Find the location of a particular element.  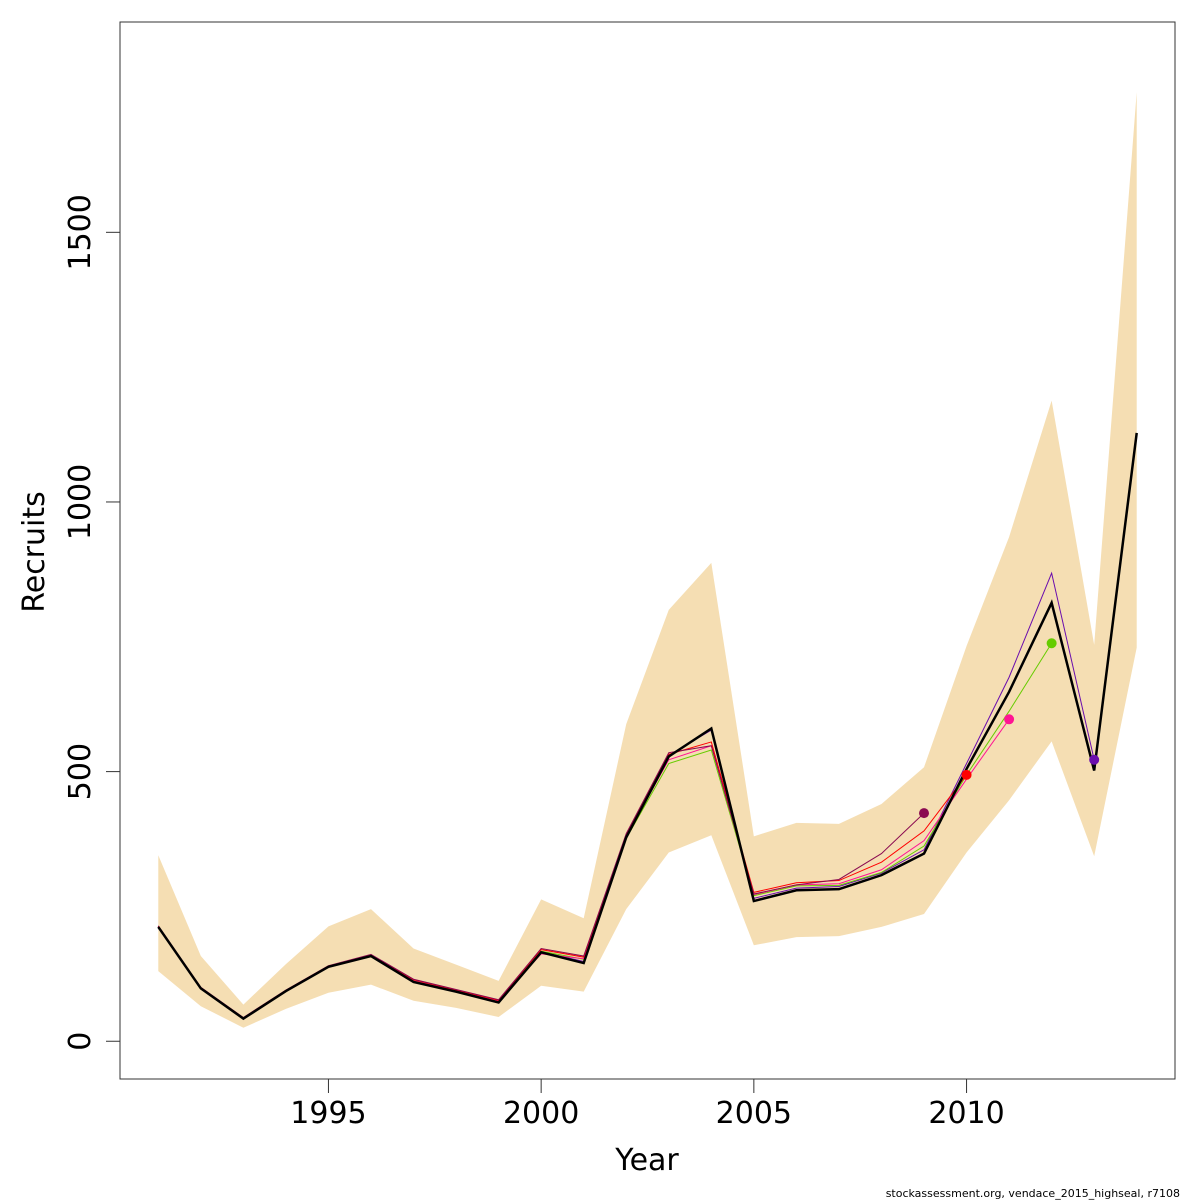

y-axis-title: Recruits is located at coordinates (34, 552).